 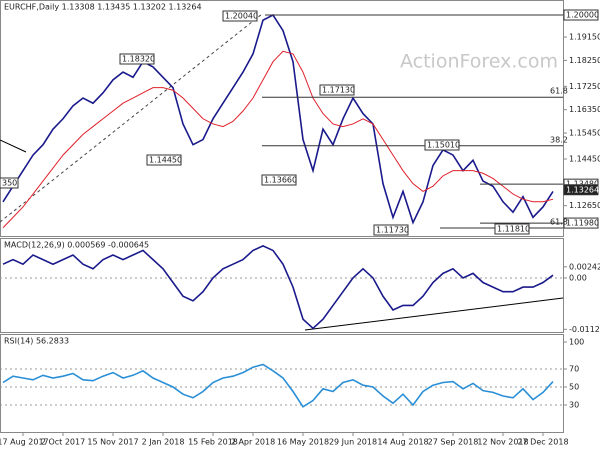 I want to click on x-tick-label: 2 Apr 2018, so click(x=253, y=442).